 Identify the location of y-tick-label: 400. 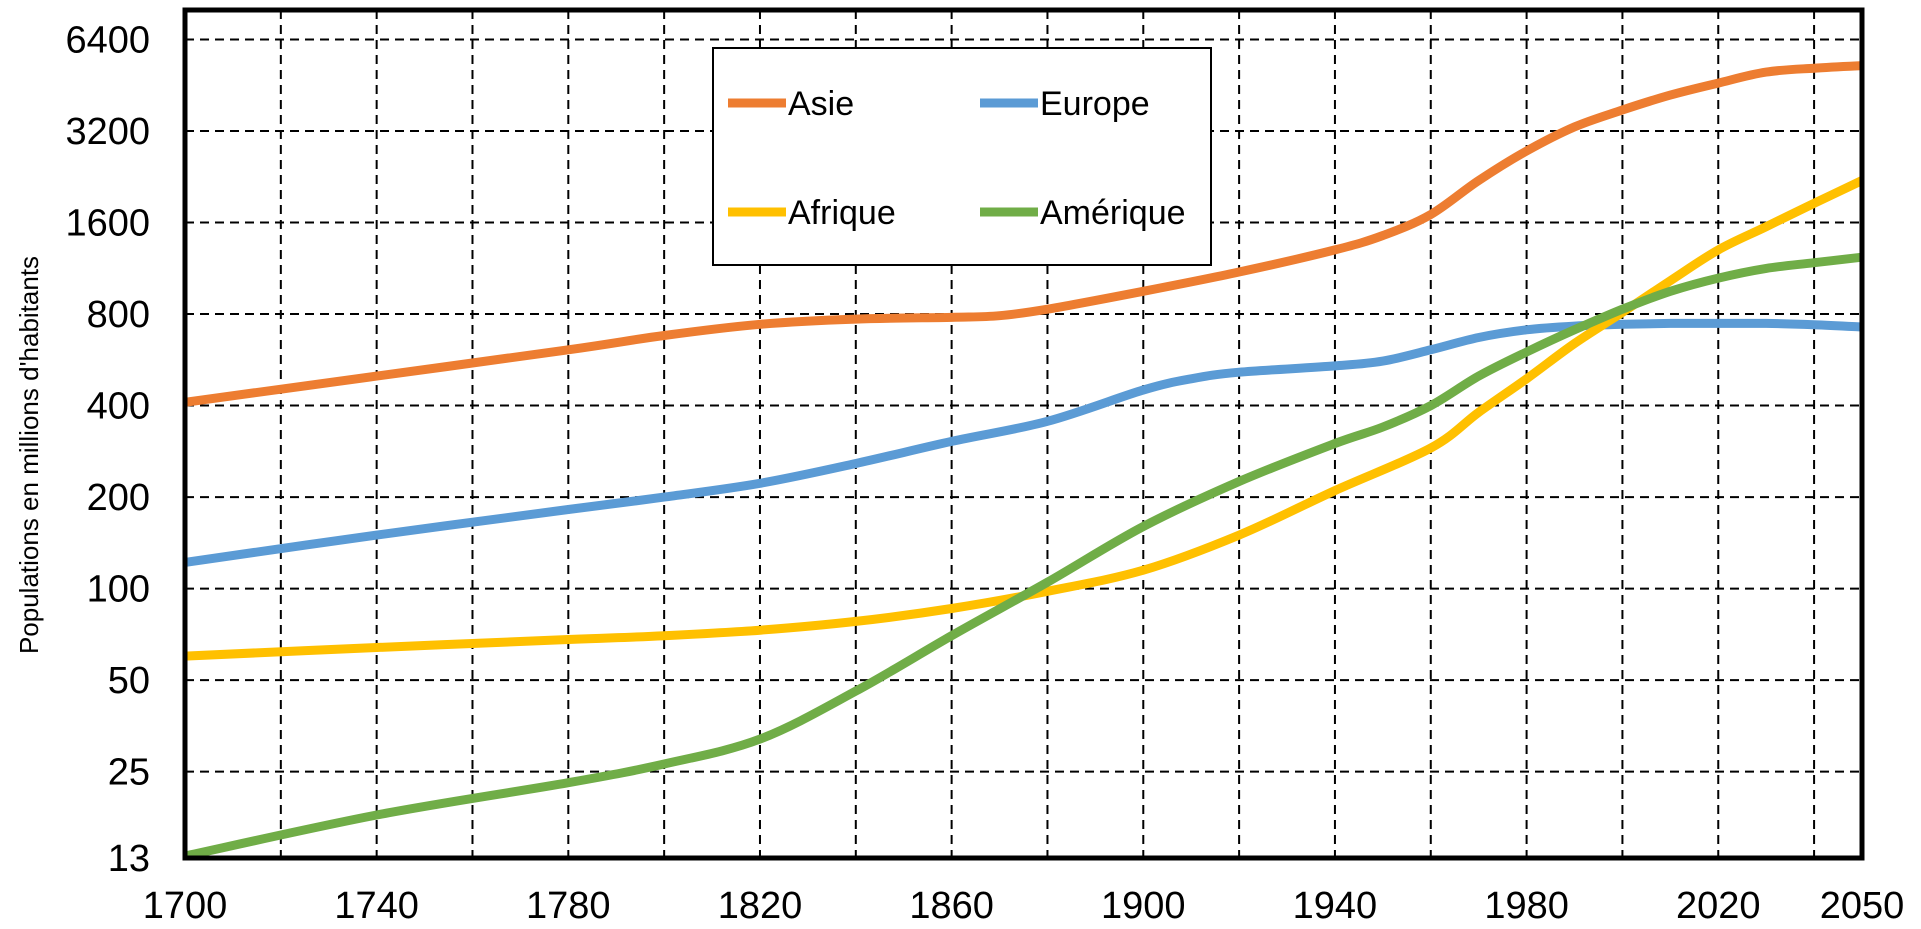
(118, 407).